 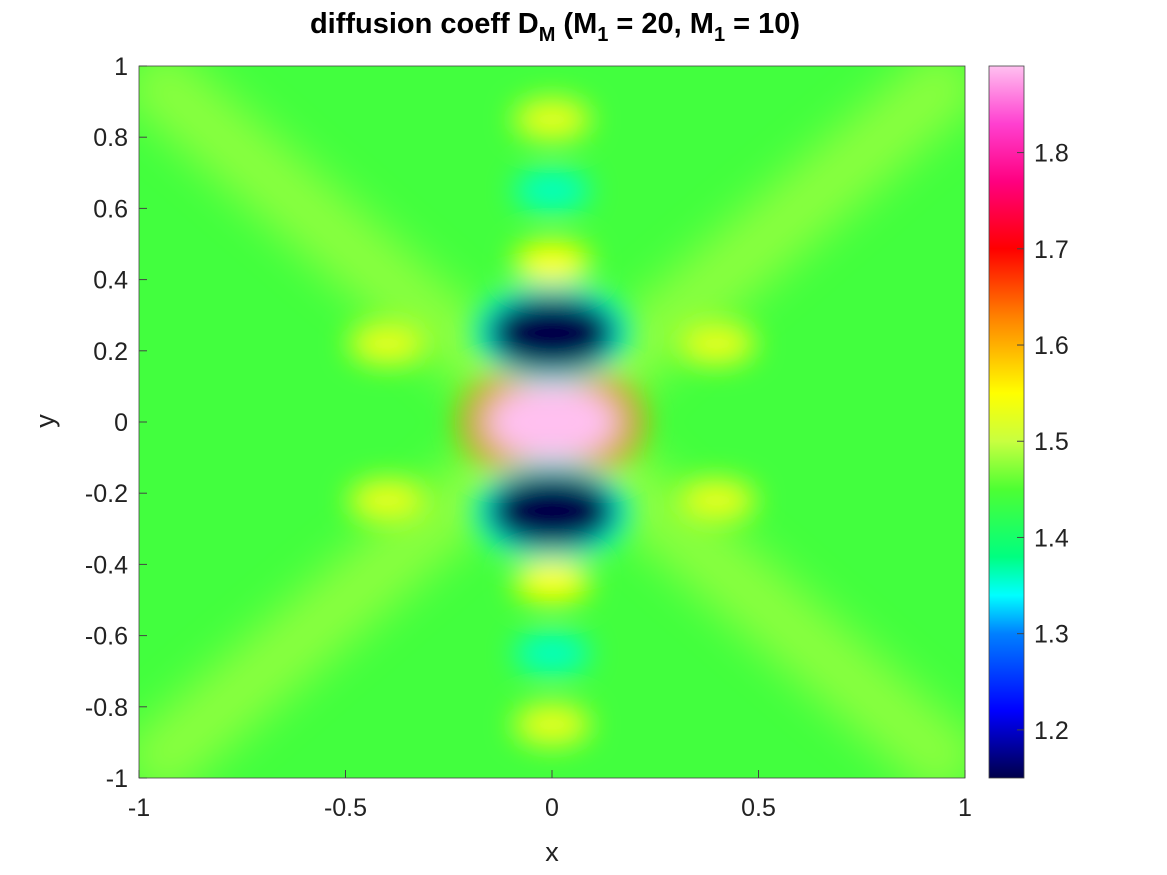 What do you see at coordinates (117, 779) in the screenshot?
I see `y-tick-label: -1` at bounding box center [117, 779].